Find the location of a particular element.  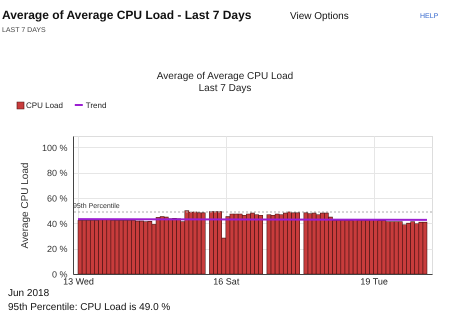

legend-label: Trend is located at coordinates (96, 105).